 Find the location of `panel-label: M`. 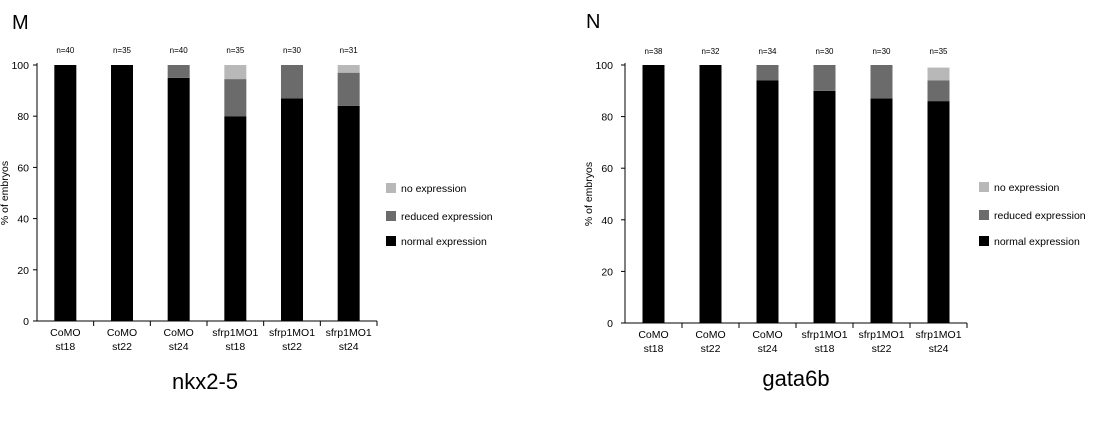

panel-label: M is located at coordinates (20, 23).